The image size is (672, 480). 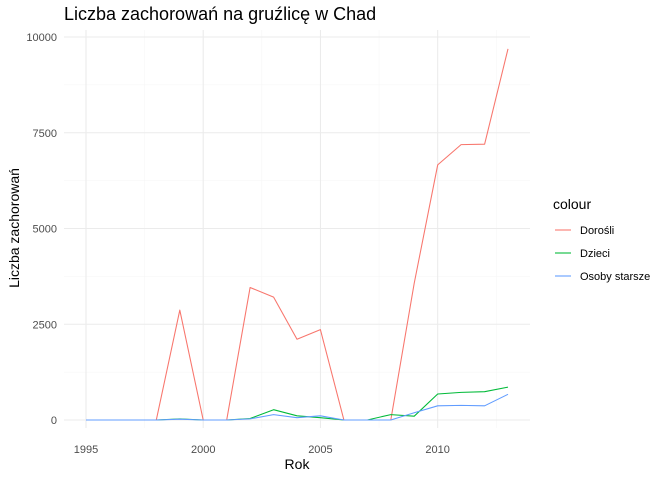 What do you see at coordinates (54, 421) in the screenshot?
I see `y-tick-label: 0` at bounding box center [54, 421].